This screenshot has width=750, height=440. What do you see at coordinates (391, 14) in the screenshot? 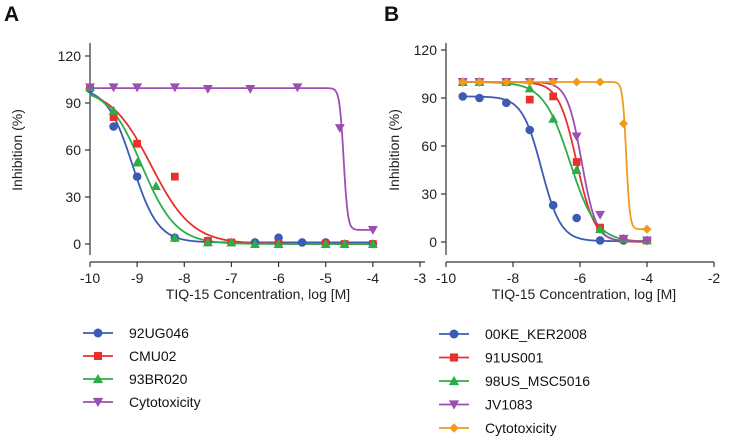
I see `panel-b-letter: B` at bounding box center [391, 14].